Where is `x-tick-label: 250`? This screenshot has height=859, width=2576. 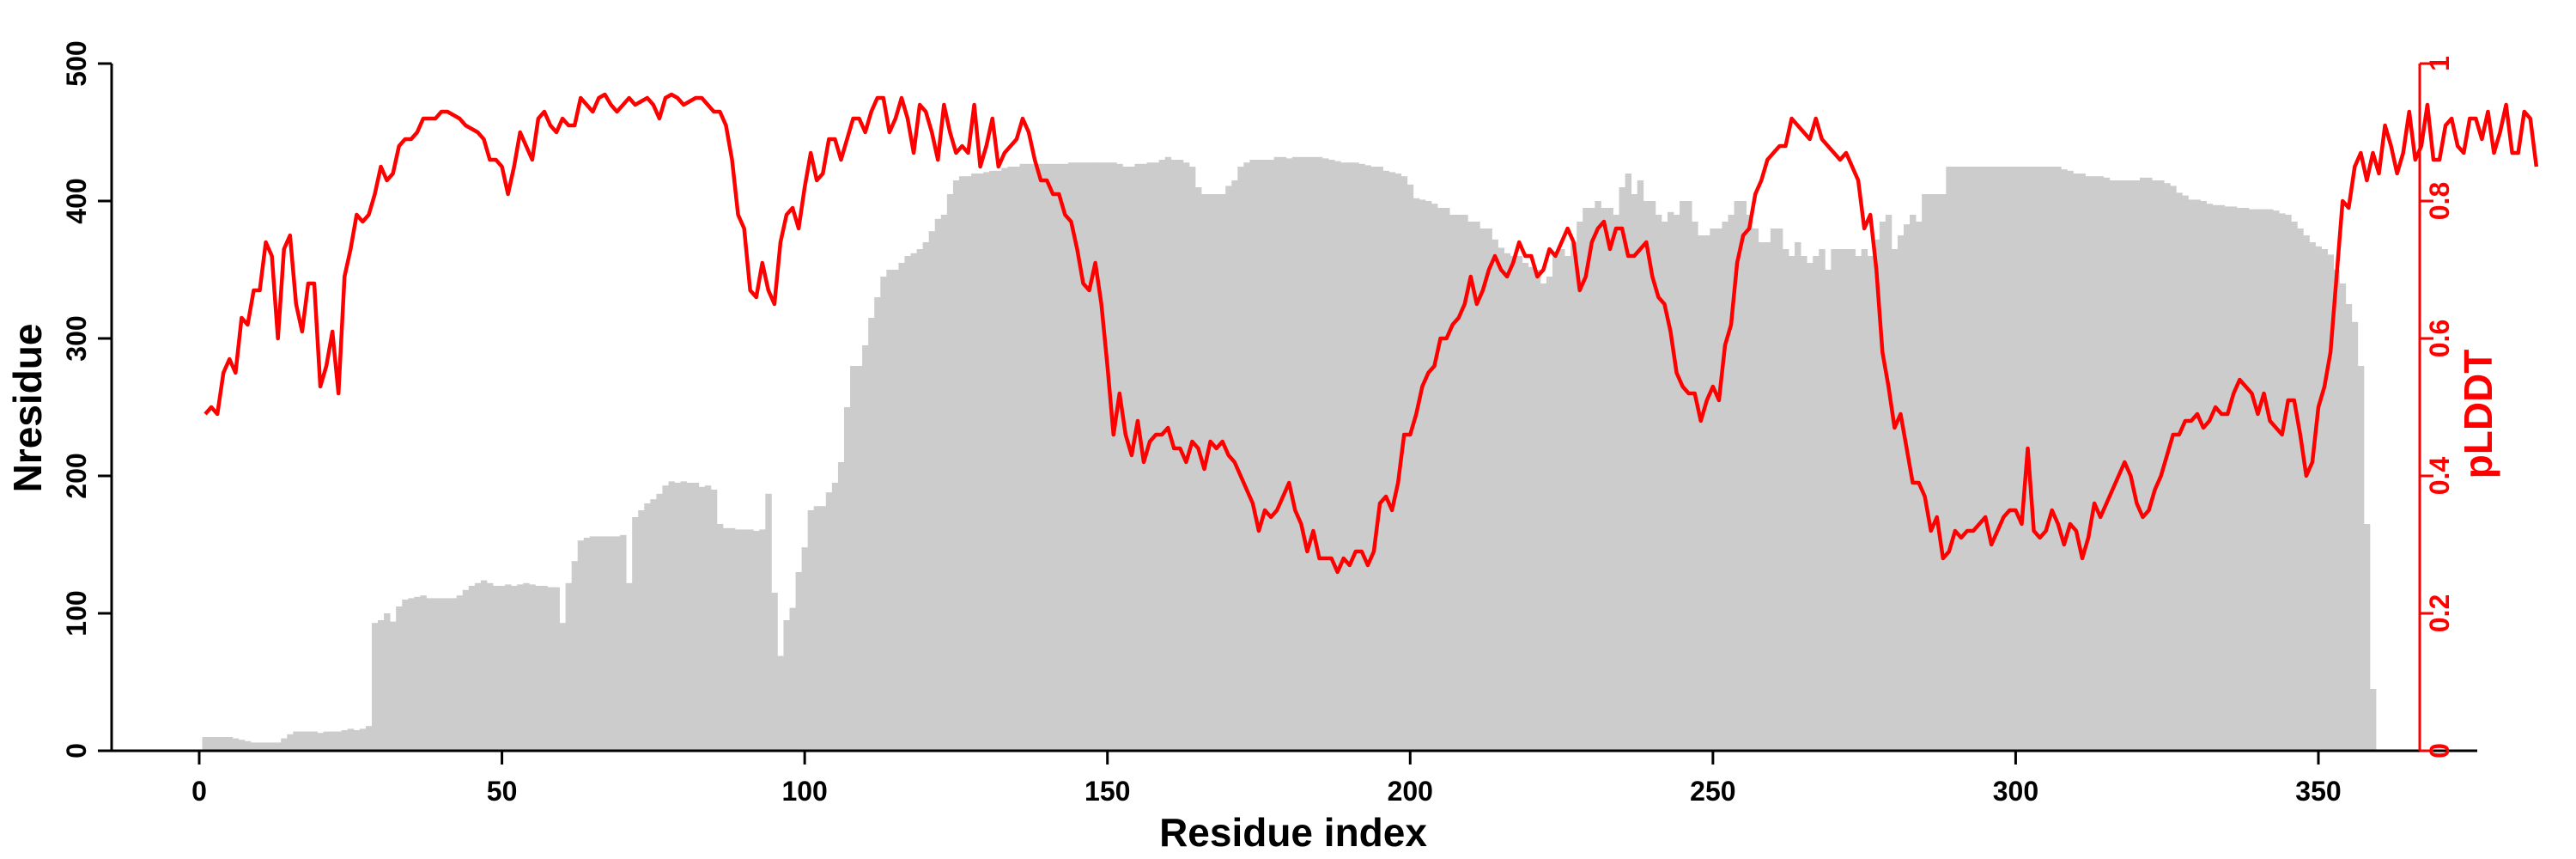
x-tick-label: 250 is located at coordinates (1712, 791).